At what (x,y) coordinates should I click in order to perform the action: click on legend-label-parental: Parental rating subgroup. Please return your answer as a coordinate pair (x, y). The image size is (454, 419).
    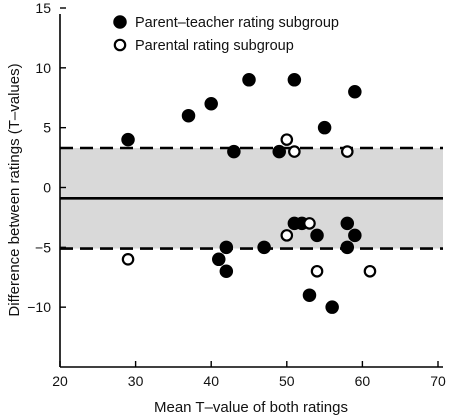
    Looking at the image, I should click on (214, 46).